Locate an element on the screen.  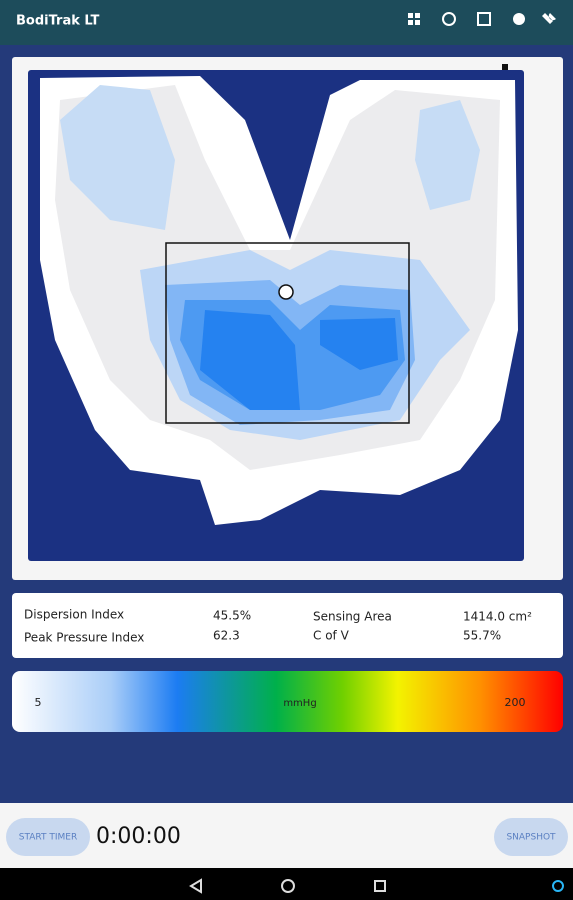
scale-unit: mmHg is located at coordinates (299, 703).